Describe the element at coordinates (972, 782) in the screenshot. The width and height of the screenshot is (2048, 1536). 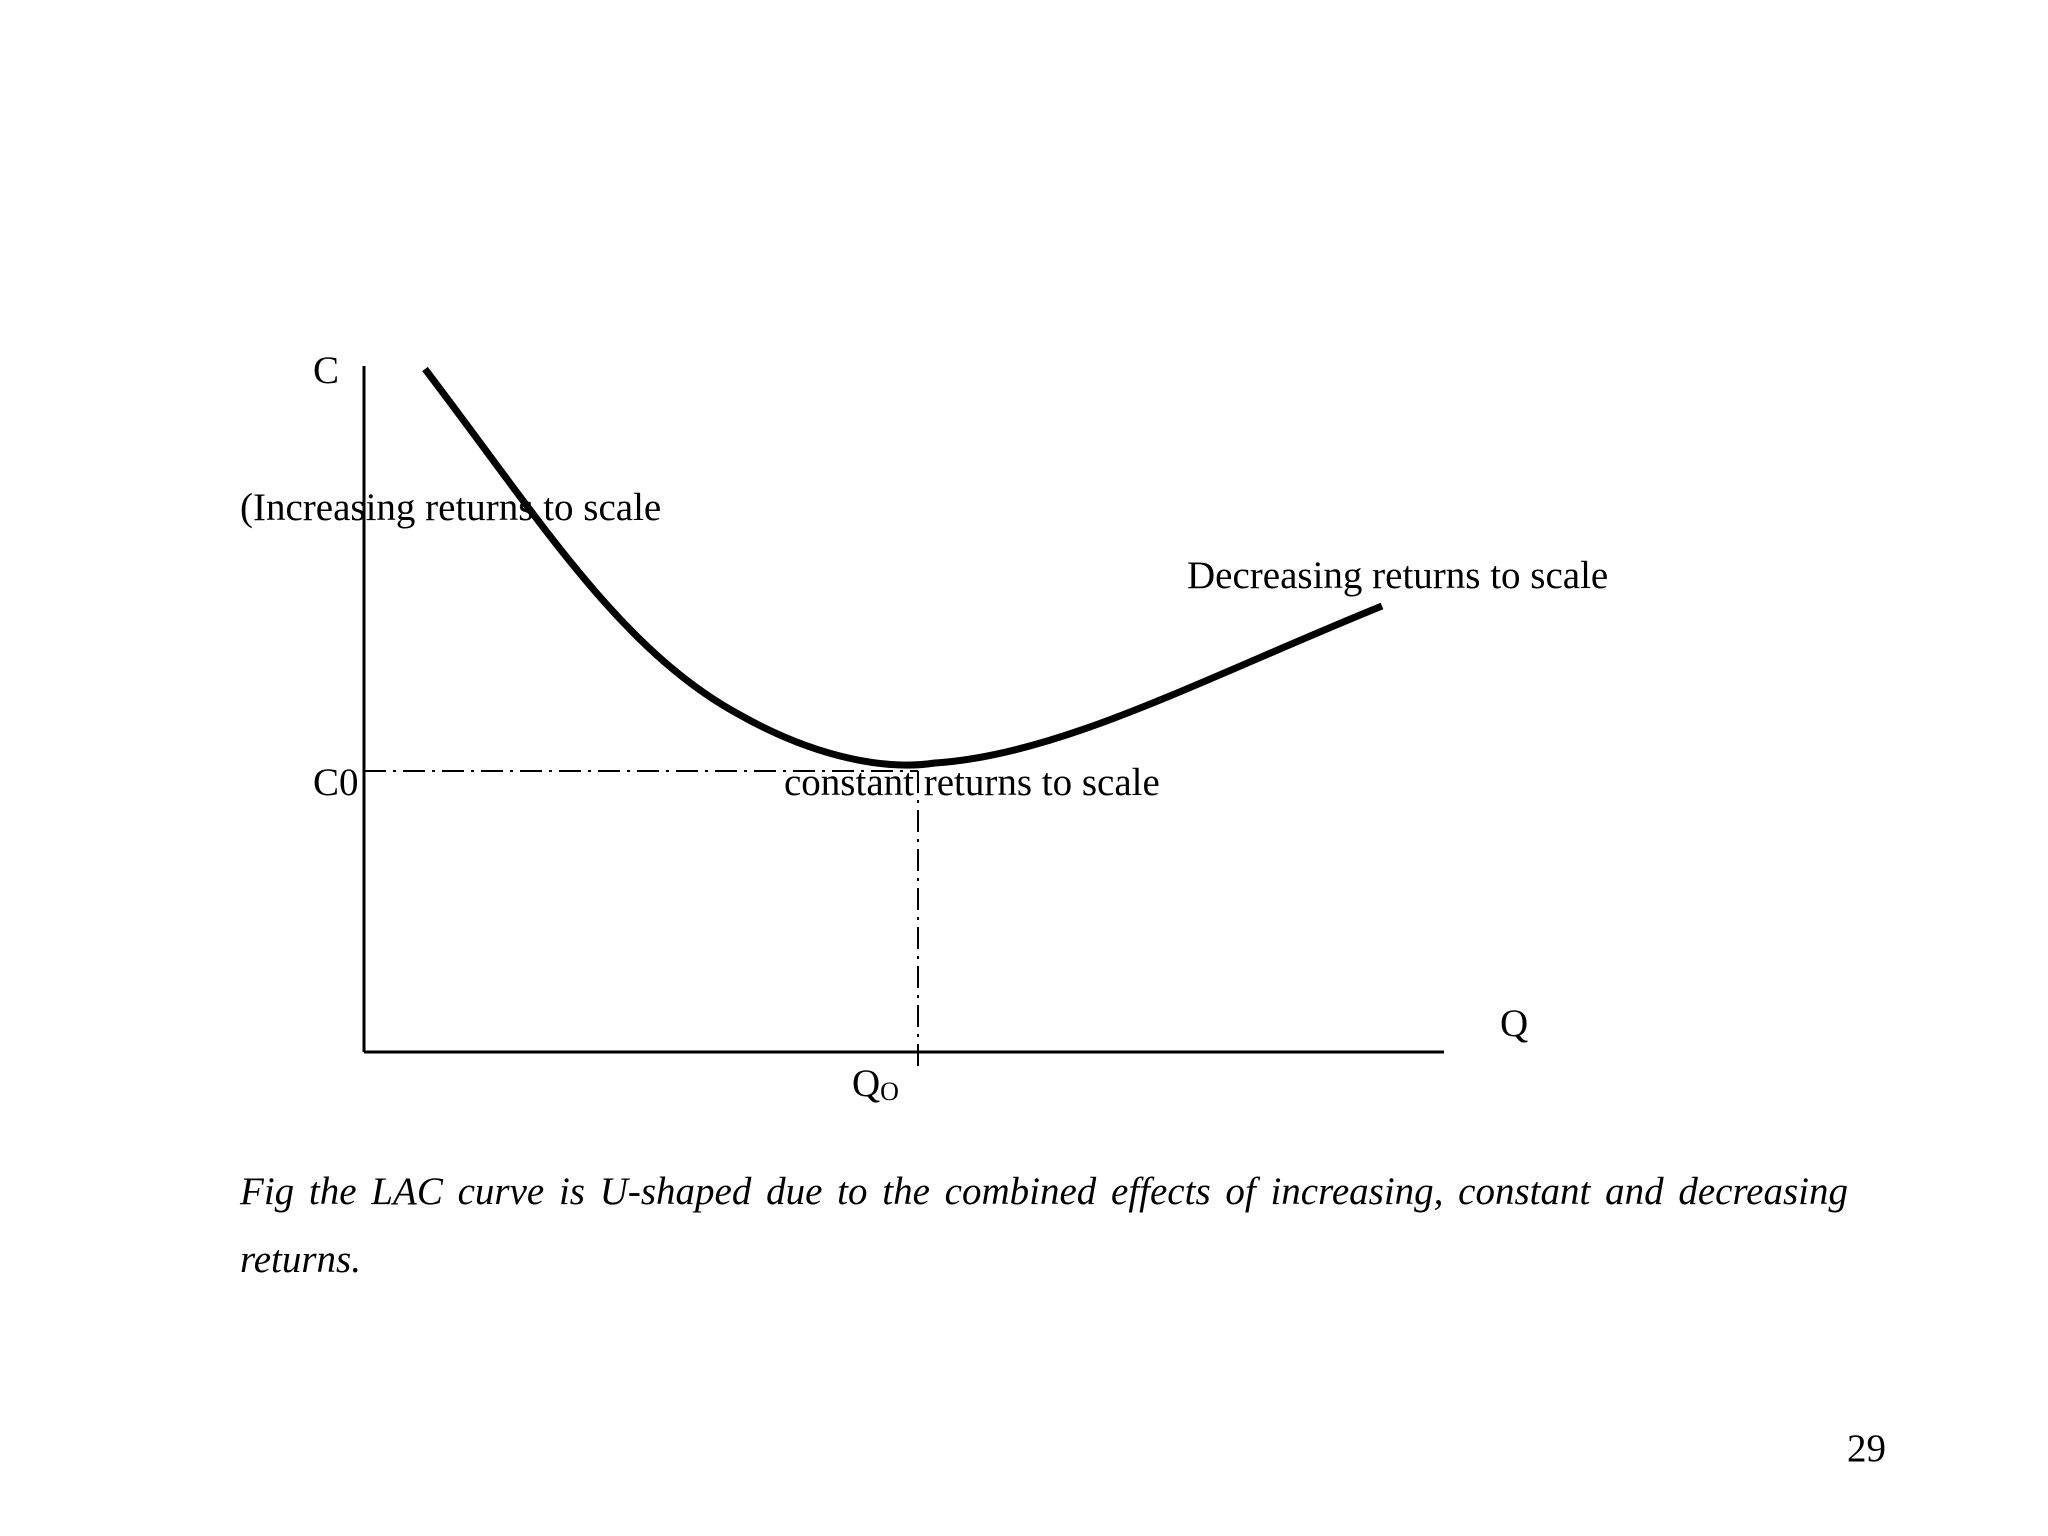
I see `constant-returns-label: constant returns to scale` at that location.